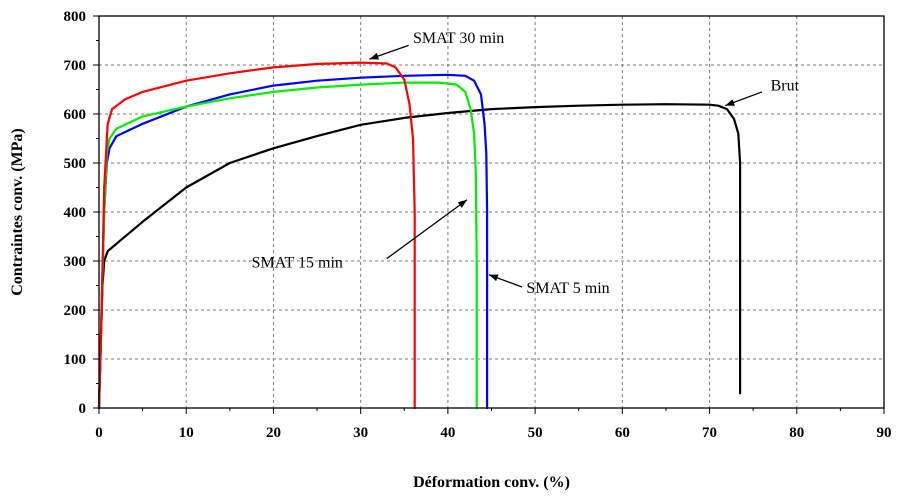  I want to click on annotation-label-smat-15-min: SMAT 15 min, so click(297, 262).